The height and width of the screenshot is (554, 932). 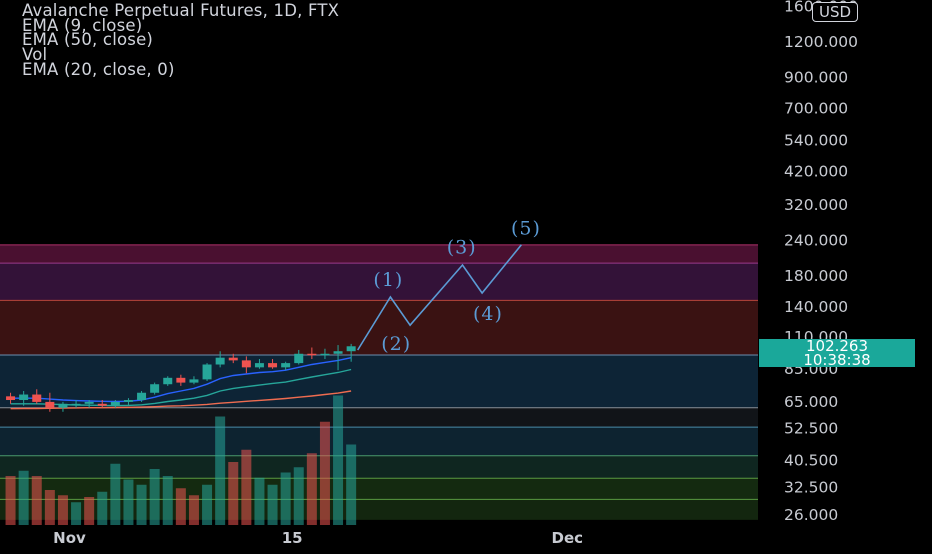 I want to click on last-price: 102.263, so click(x=837, y=346).